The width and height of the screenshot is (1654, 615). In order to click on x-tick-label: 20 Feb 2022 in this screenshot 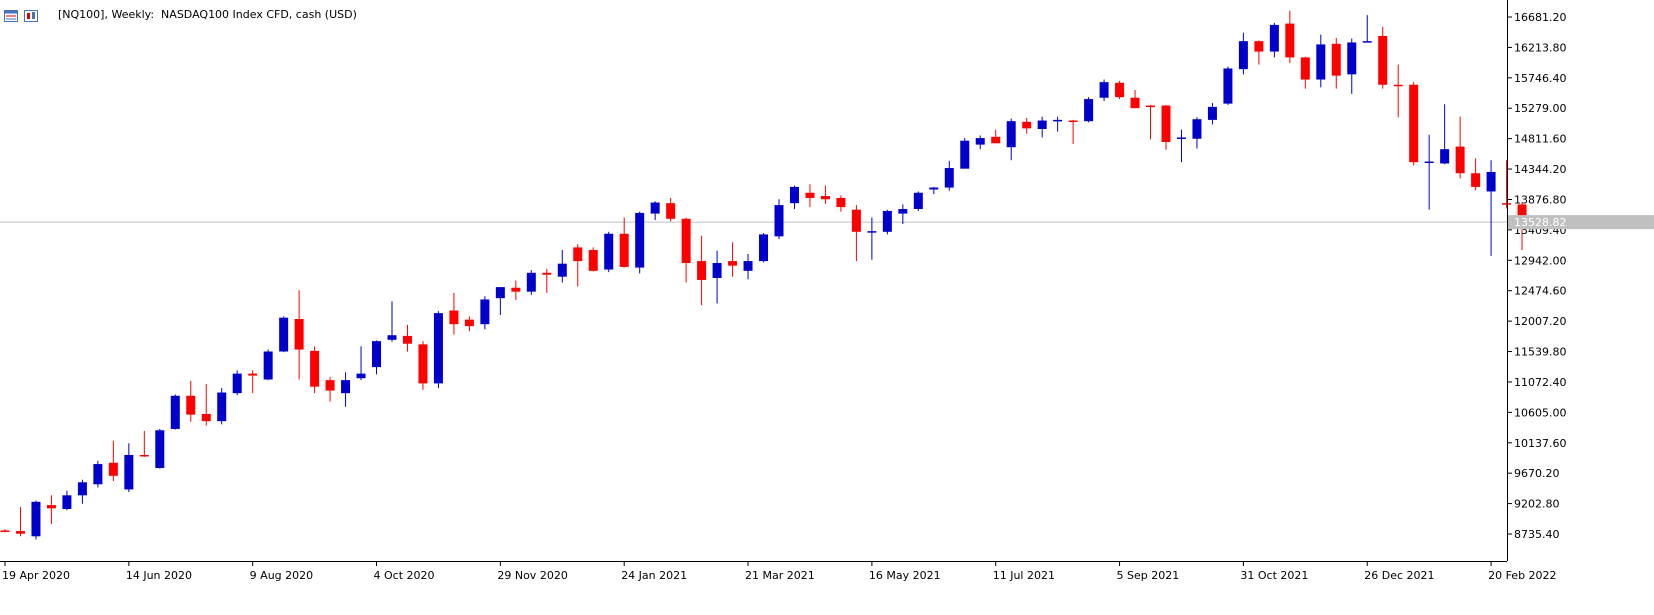, I will do `click(1522, 575)`.